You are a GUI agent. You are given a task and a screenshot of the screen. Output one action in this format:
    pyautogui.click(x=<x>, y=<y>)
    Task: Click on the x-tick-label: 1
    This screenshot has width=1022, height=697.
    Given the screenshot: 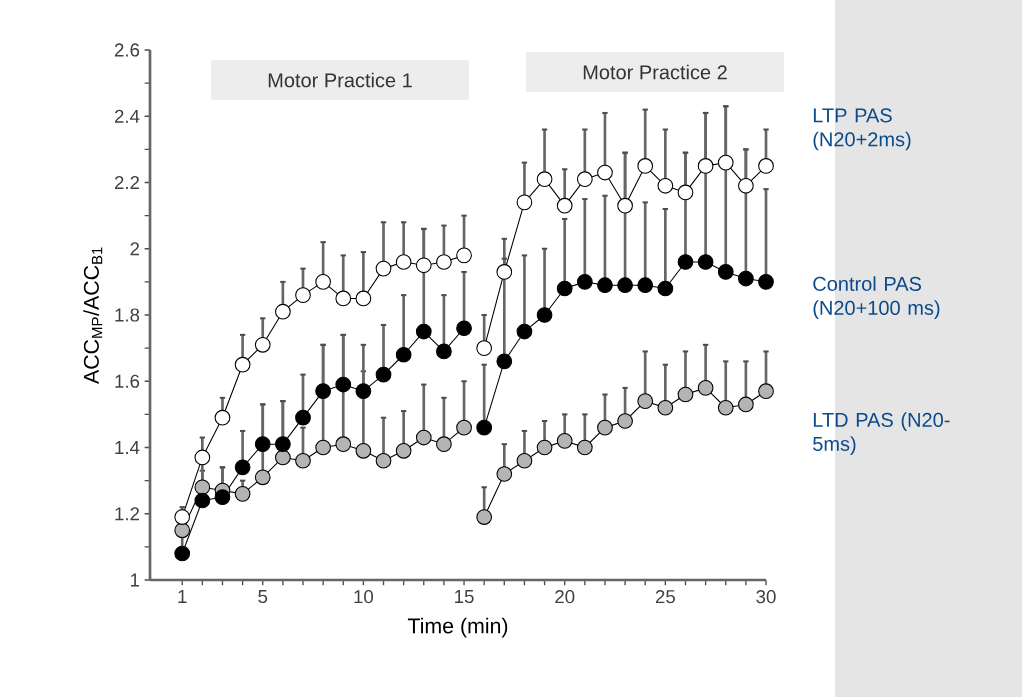 What is the action you would take?
    pyautogui.click(x=182, y=596)
    